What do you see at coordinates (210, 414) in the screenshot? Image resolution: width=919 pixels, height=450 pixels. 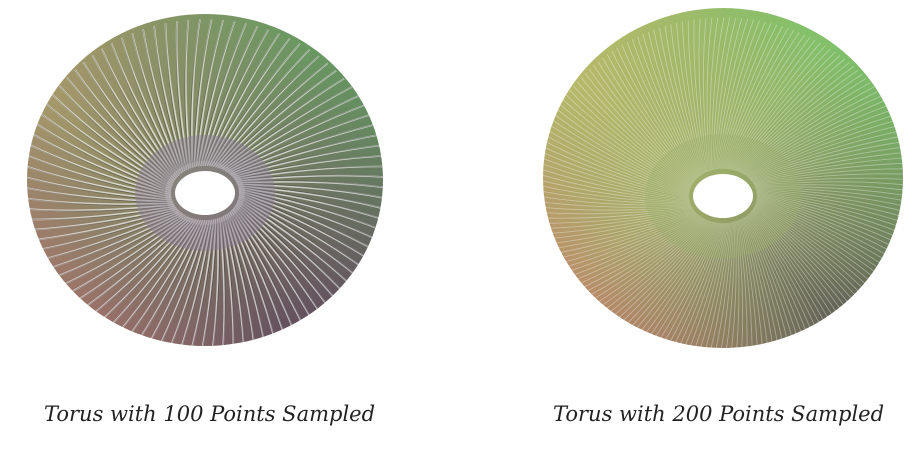 I see `figure-caption: Torus with 100 Points Sampled` at bounding box center [210, 414].